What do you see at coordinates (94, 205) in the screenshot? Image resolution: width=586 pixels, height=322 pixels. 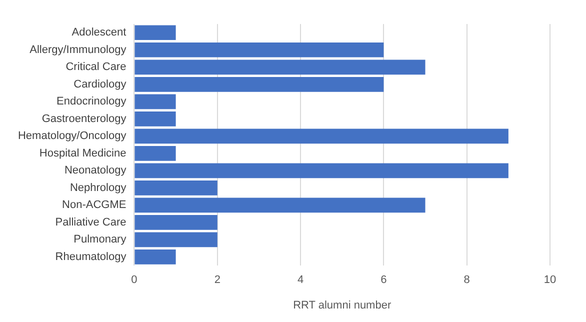 I see `y-tick-label: Non-ACGME` at bounding box center [94, 205].